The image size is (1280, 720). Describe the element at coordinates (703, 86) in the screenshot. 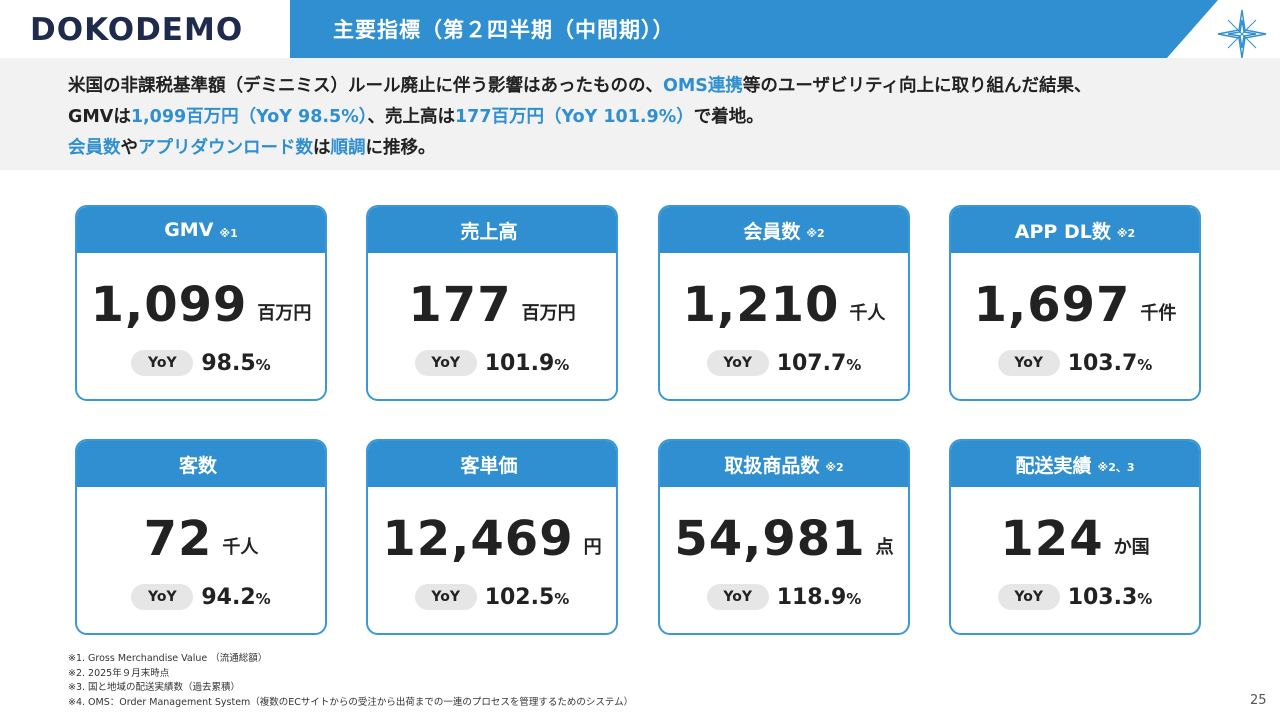

I see `summary-highlight: OMS連携` at that location.